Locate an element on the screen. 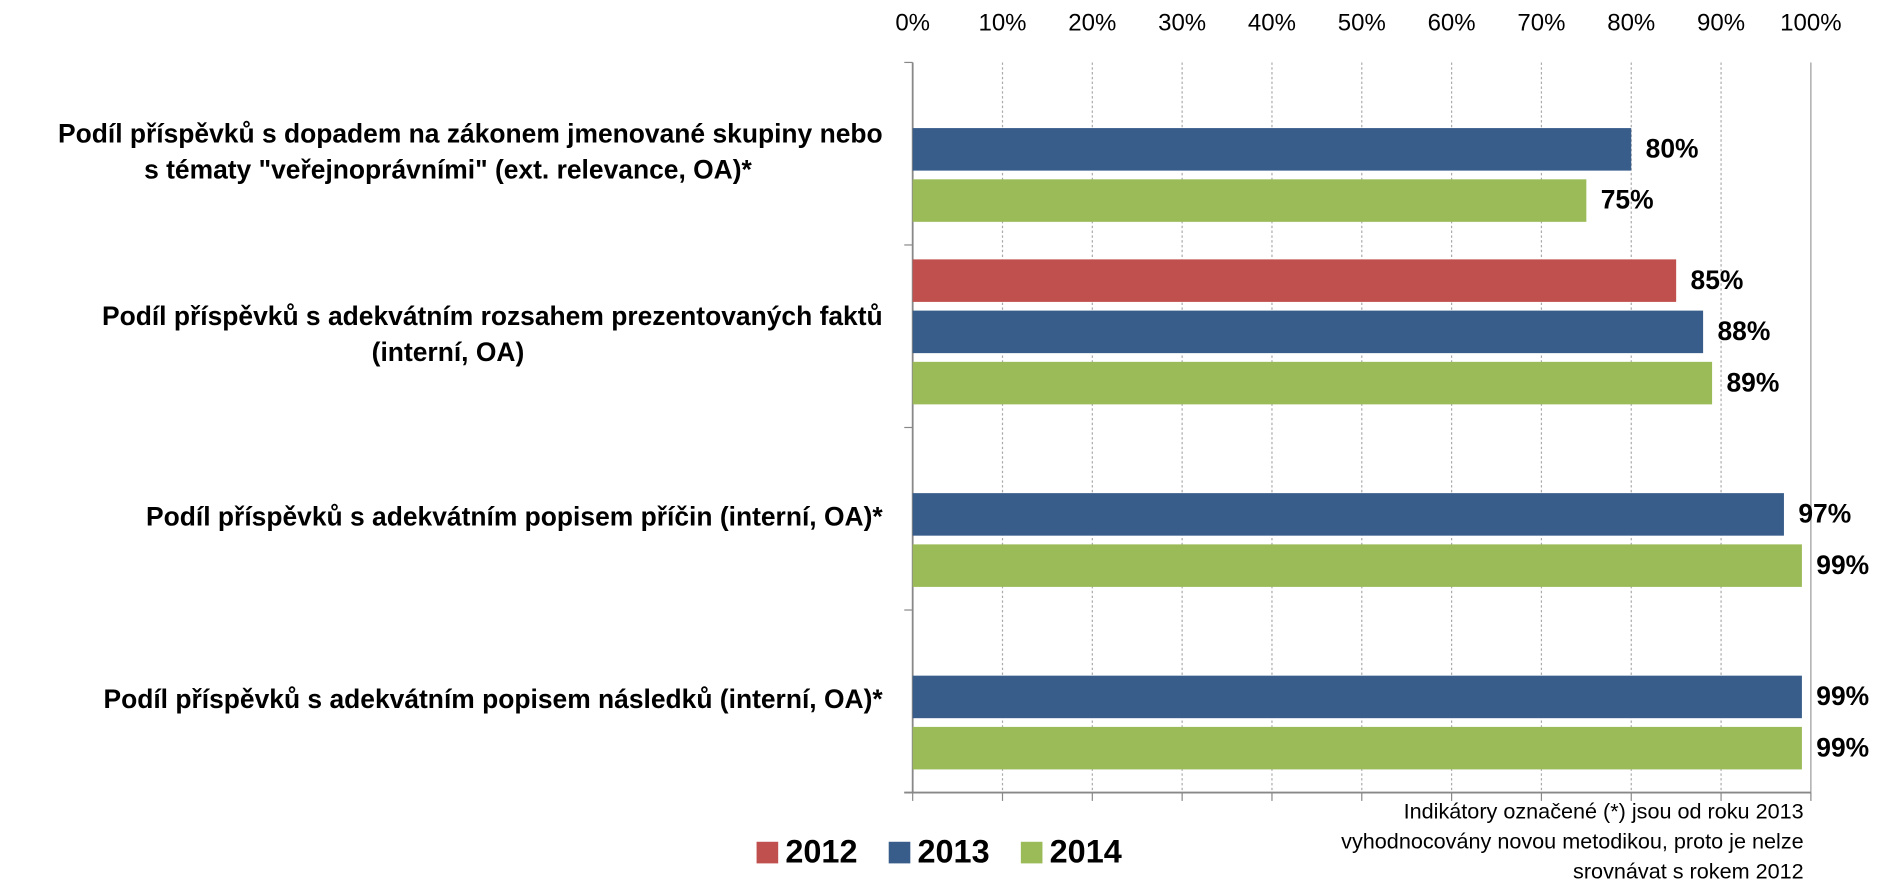 The image size is (1883, 885). x-tick-label: 0% is located at coordinates (912, 22).